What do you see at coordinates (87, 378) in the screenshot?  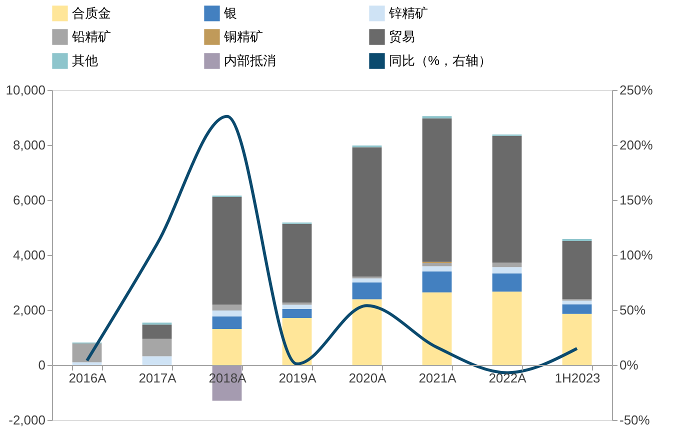 I see `x-tick-label: 2016A` at bounding box center [87, 378].